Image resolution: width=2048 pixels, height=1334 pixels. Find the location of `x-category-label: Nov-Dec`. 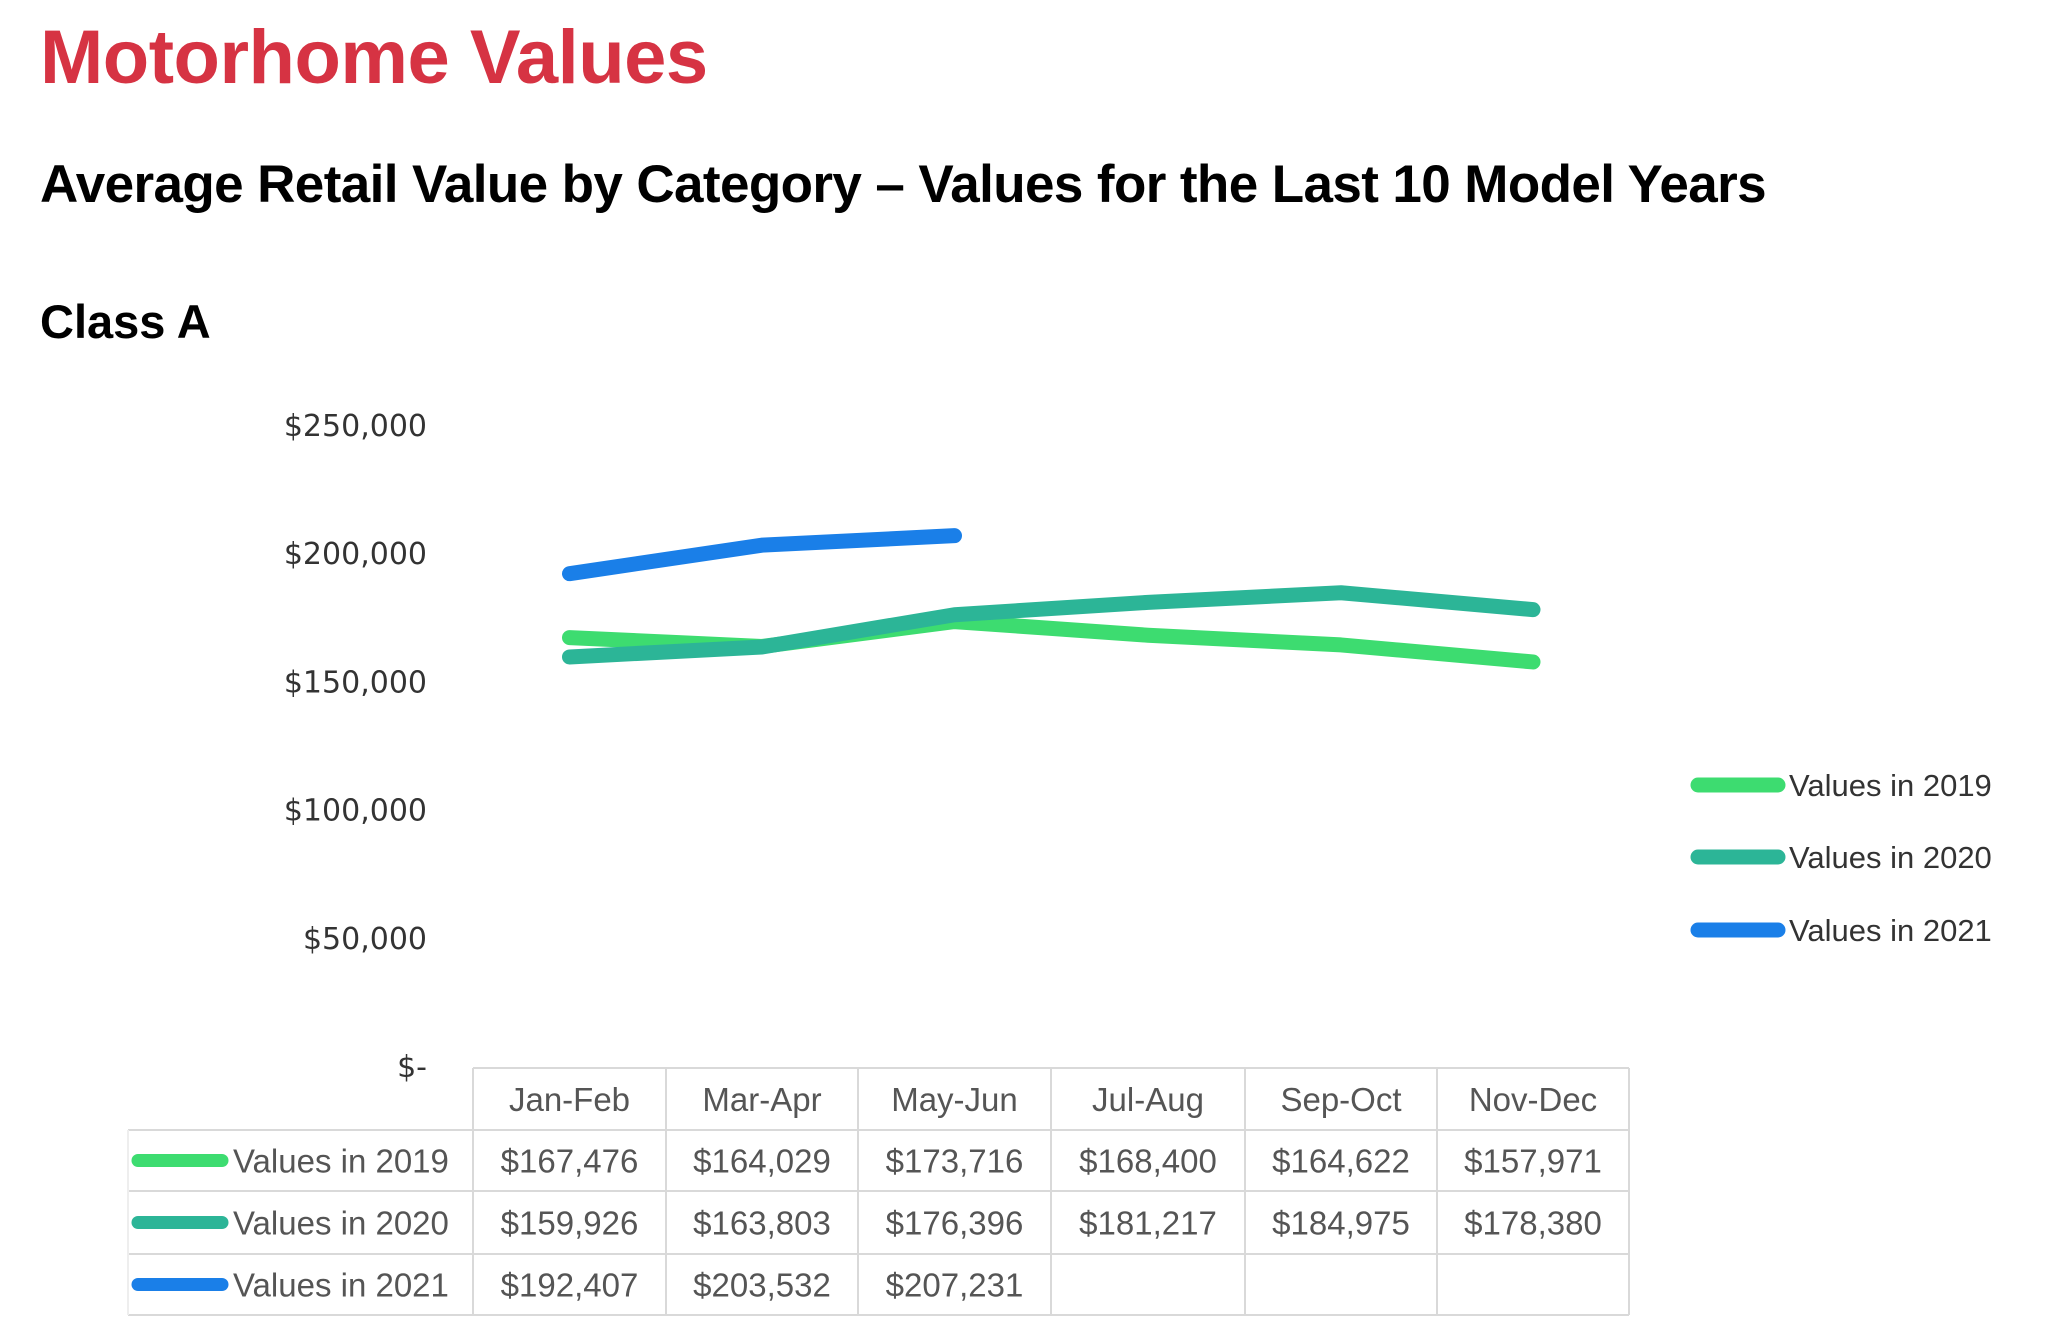

x-category-label: Nov-Dec is located at coordinates (1533, 1099).